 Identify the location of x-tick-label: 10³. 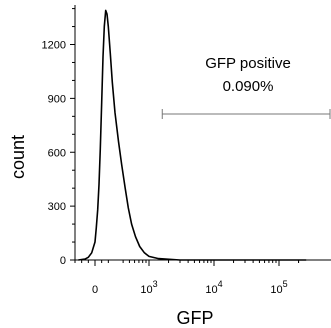
(148, 287).